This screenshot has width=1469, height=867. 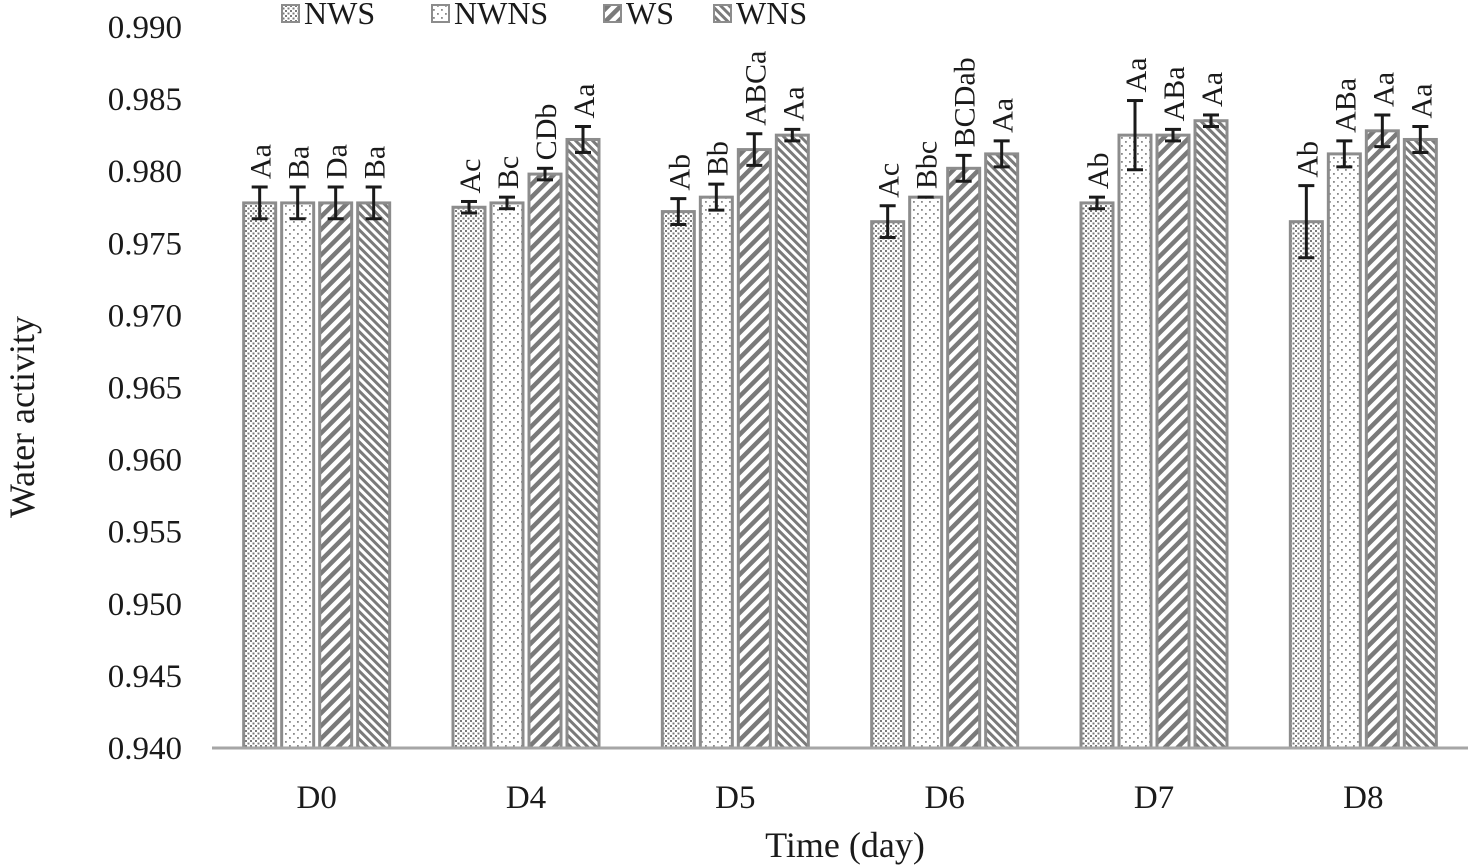 I want to click on bar-wns-d5, so click(x=792, y=441).